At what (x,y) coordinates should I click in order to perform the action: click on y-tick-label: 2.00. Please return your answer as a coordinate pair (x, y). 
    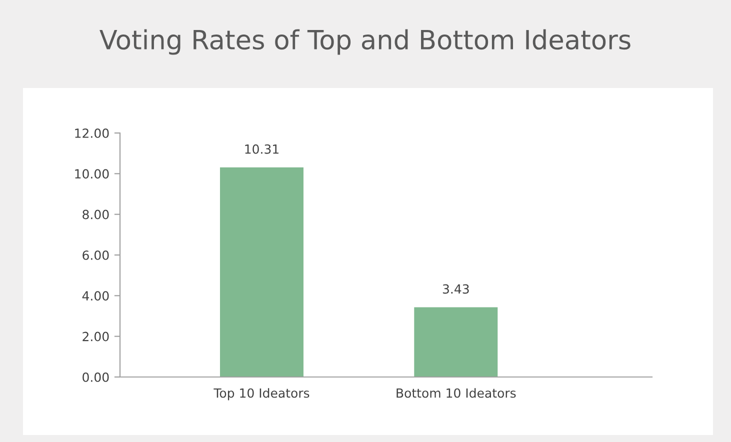
    Looking at the image, I should click on (95, 337).